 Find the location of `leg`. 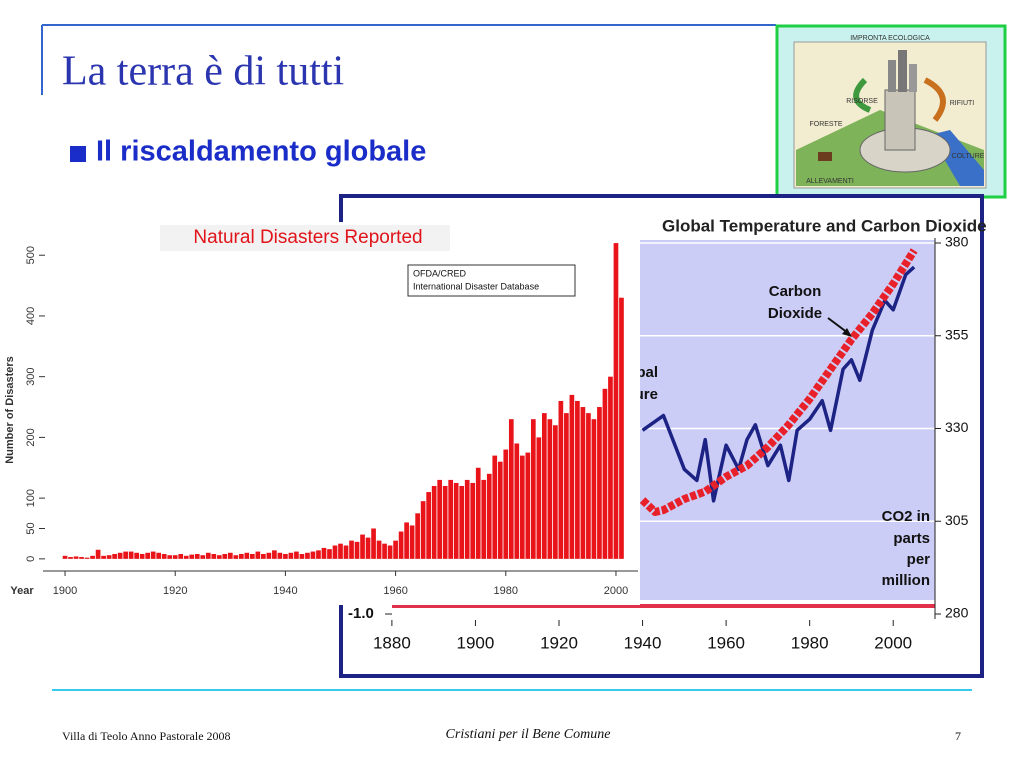

leg is located at coordinates (900, 120).